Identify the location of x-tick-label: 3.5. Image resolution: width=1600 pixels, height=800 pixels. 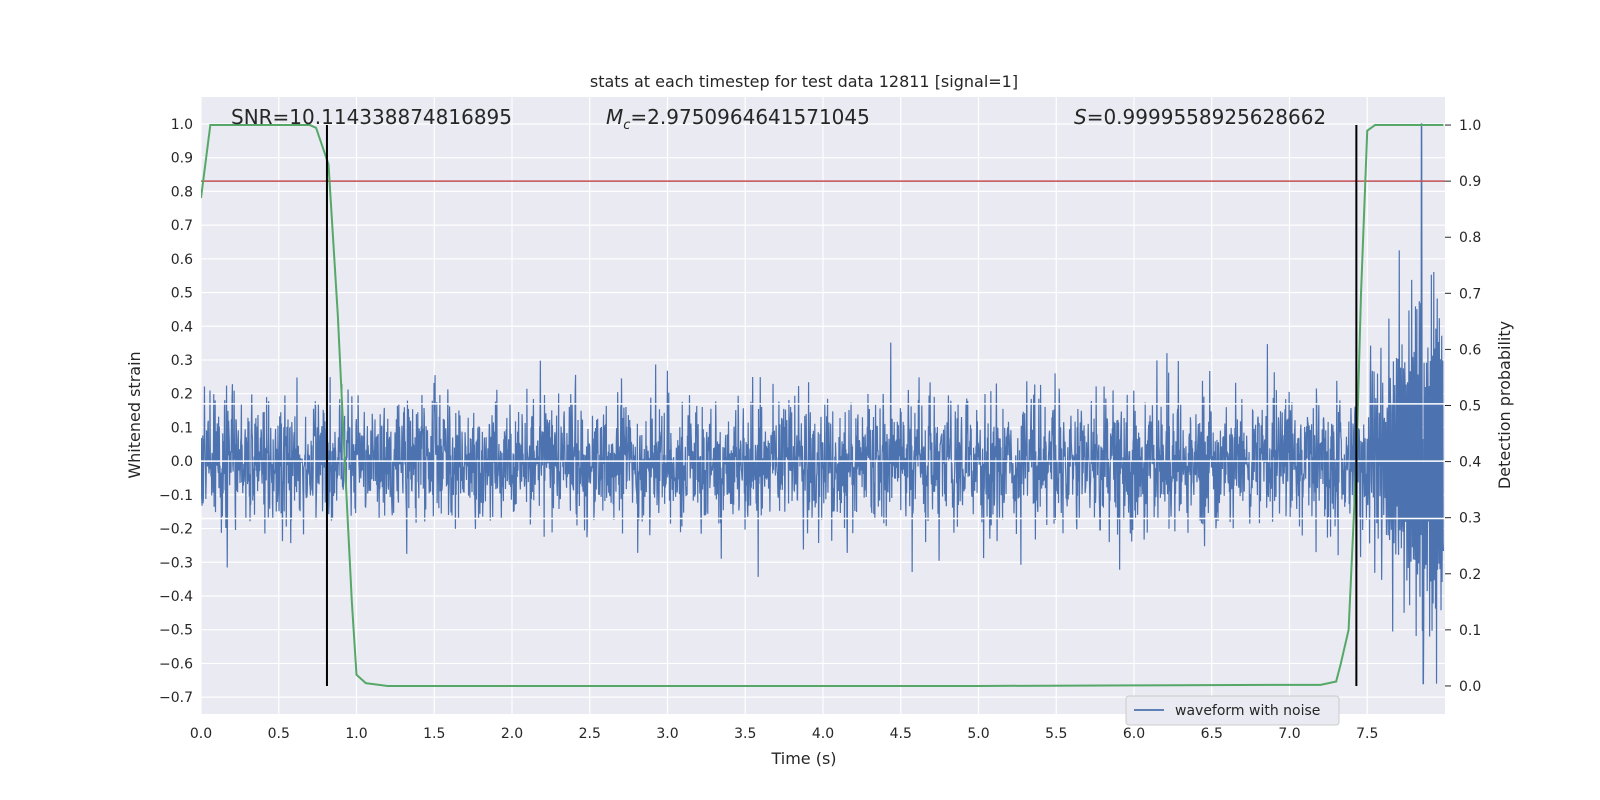
(745, 734).